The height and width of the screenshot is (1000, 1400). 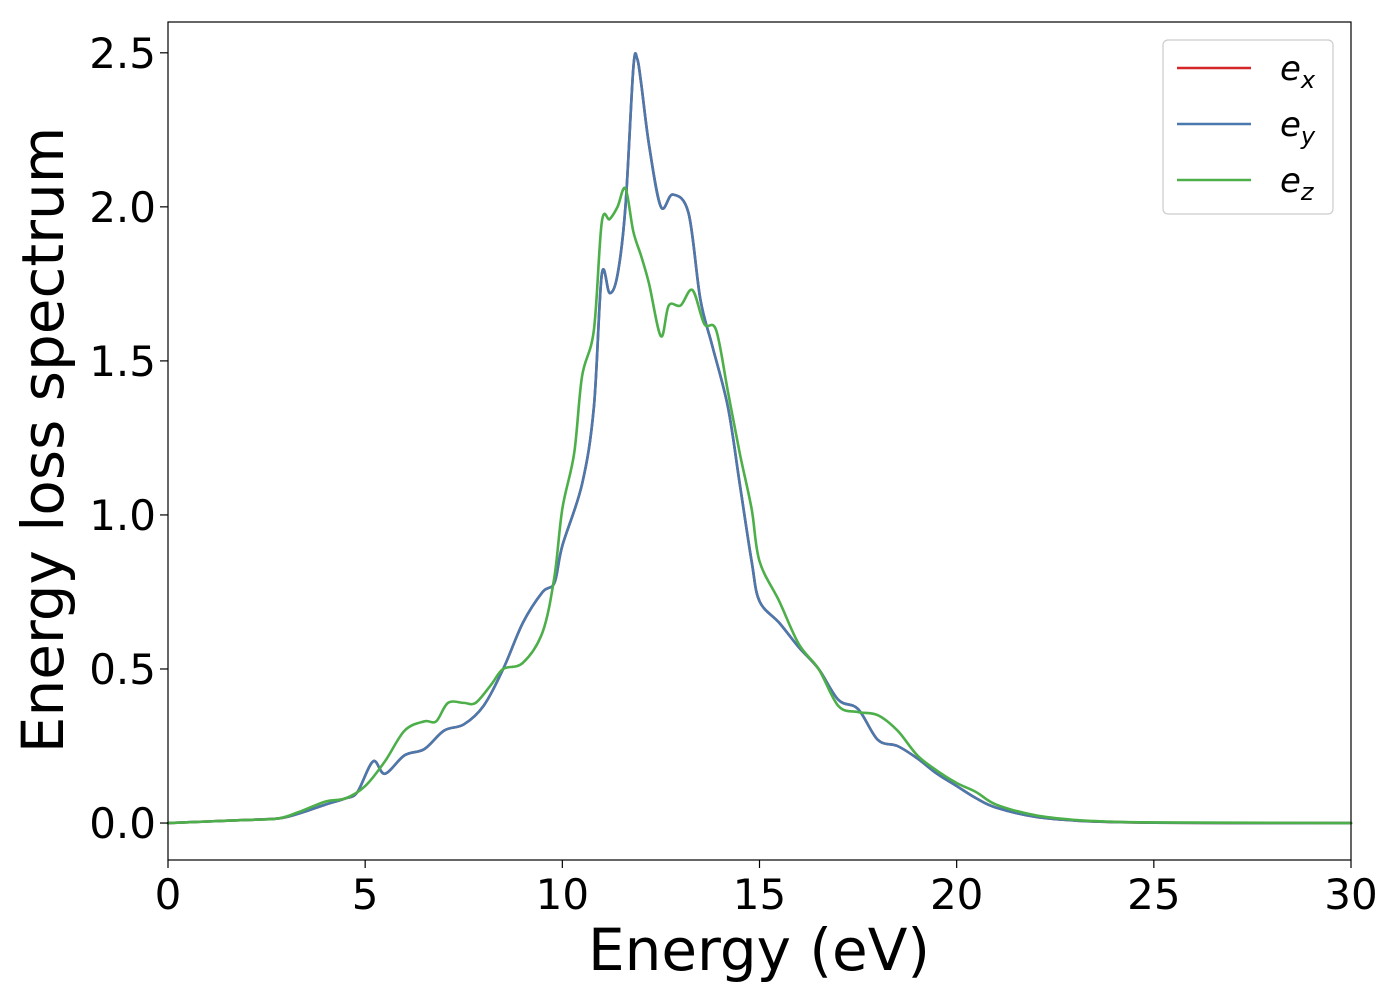 I want to click on legend-box, so click(x=1248, y=127).